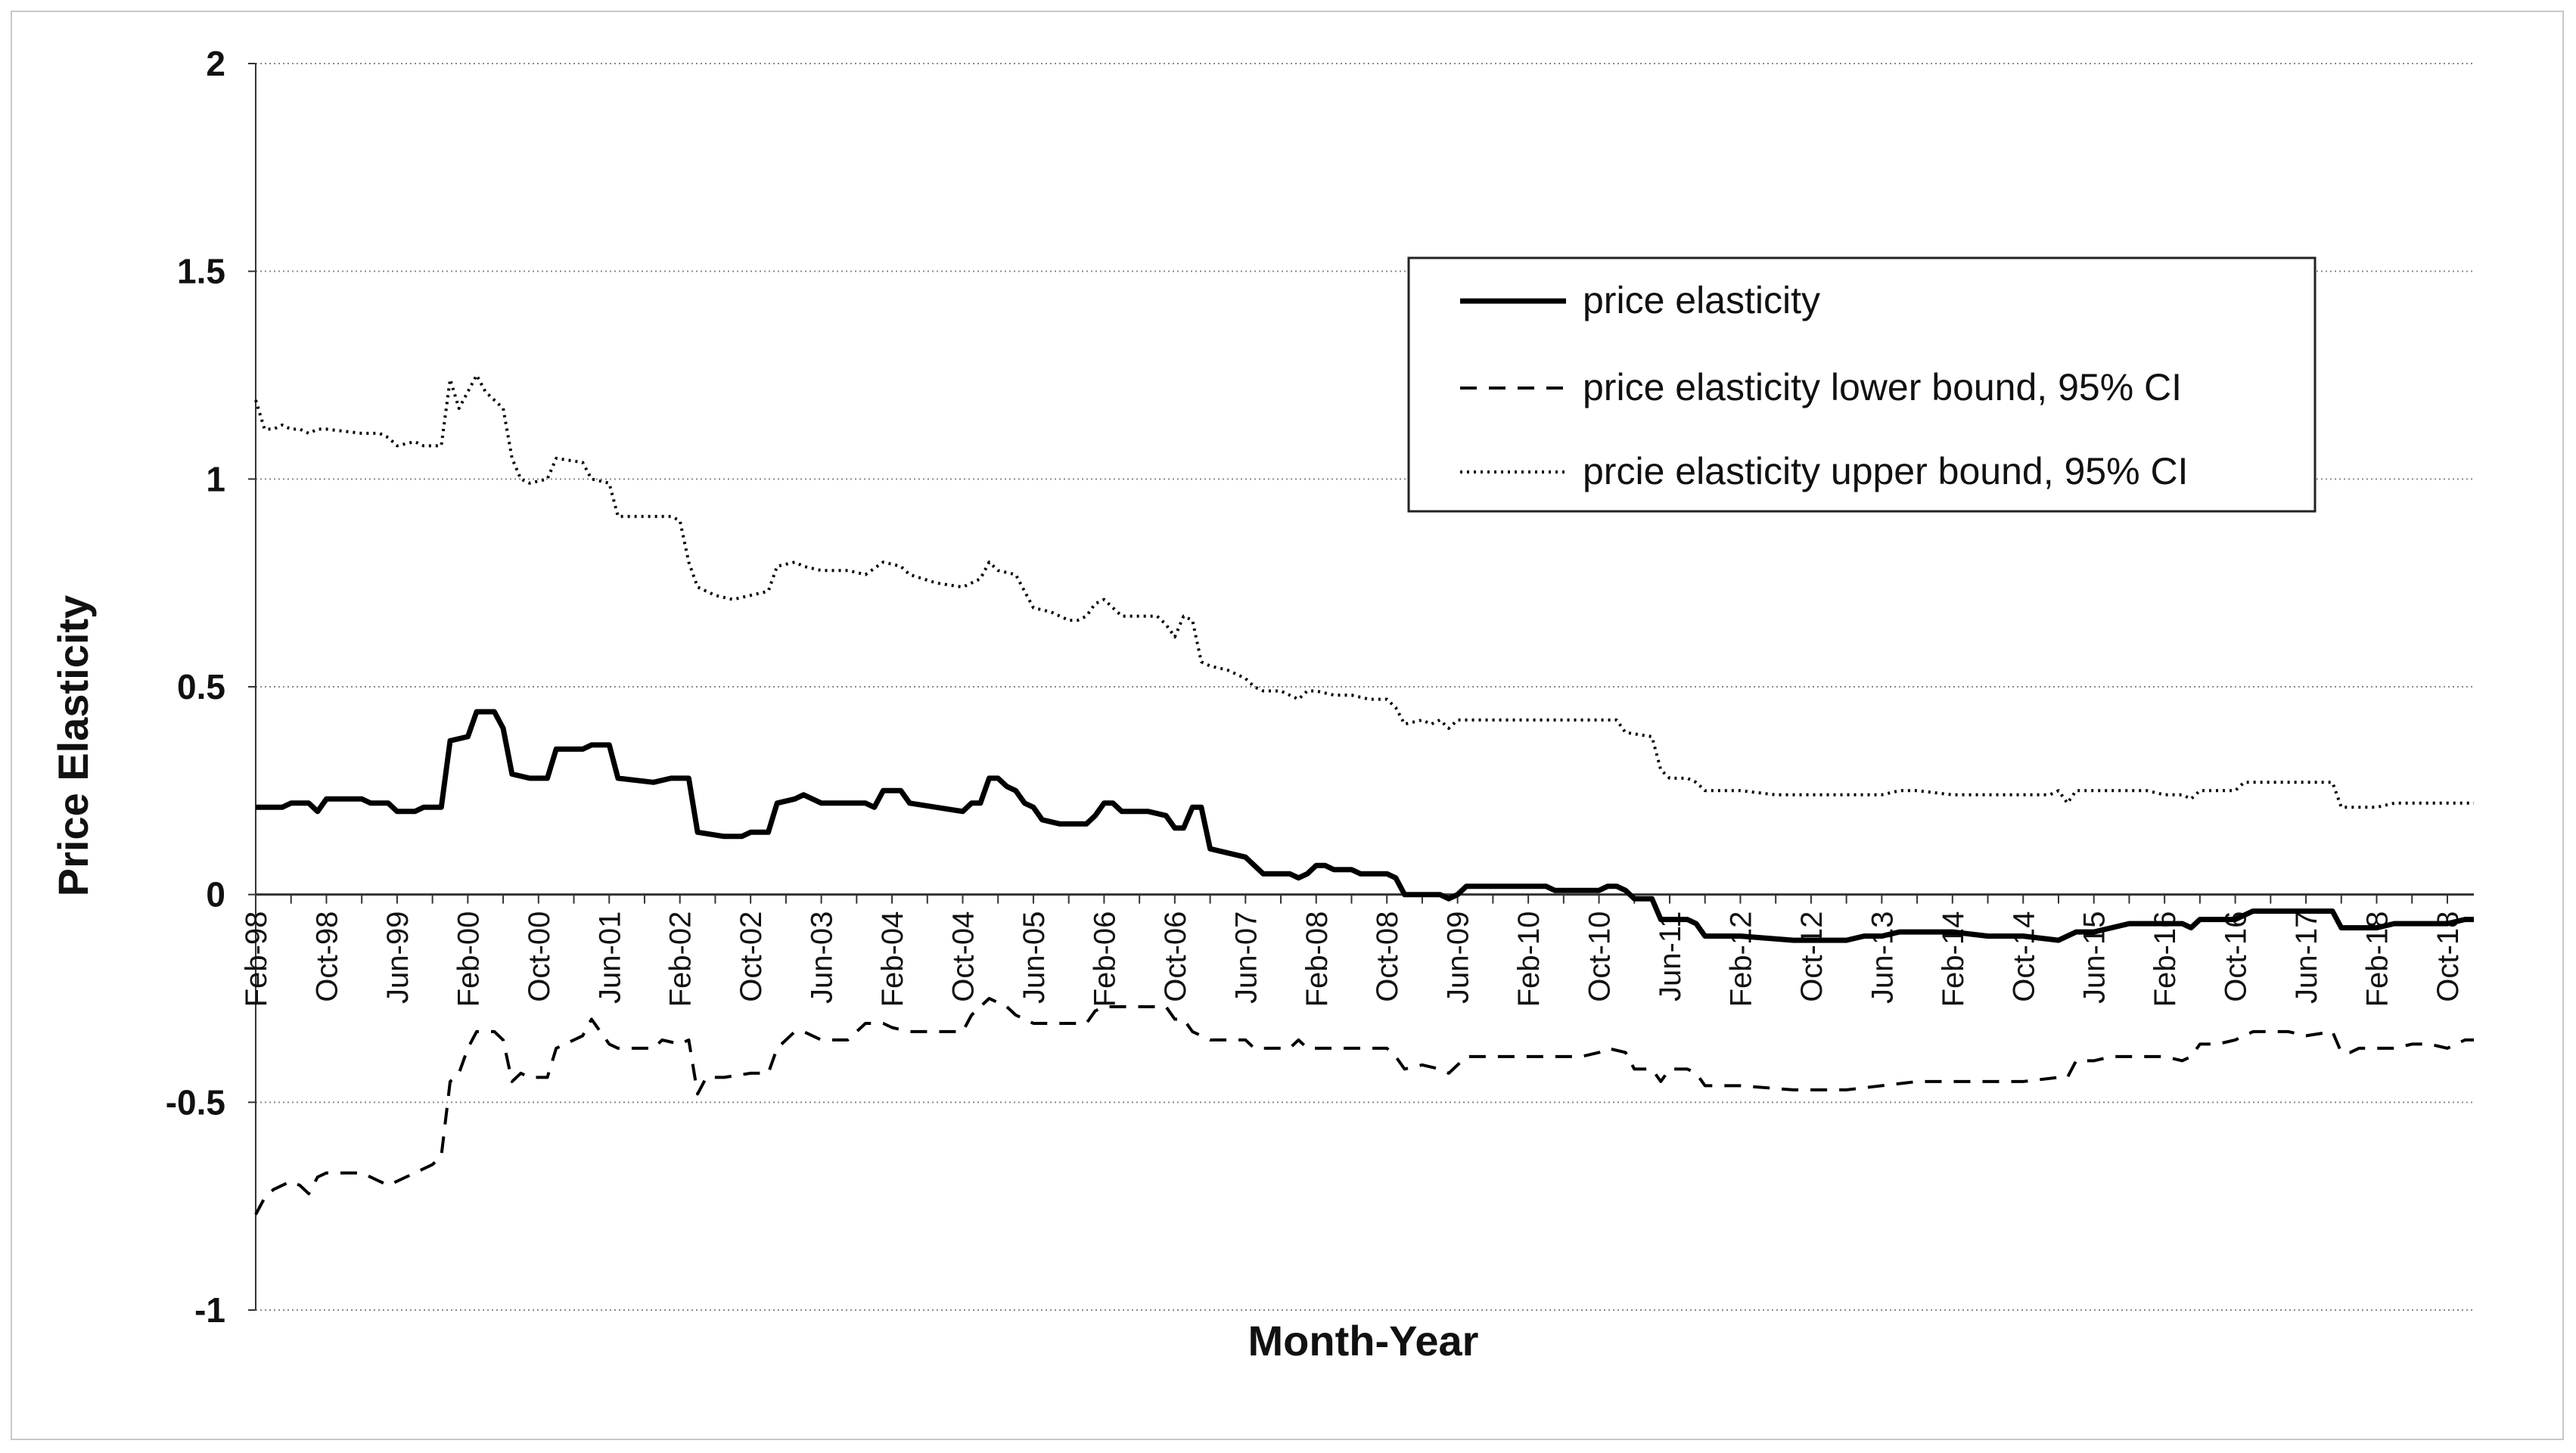 The width and height of the screenshot is (2576, 1453). Describe the element at coordinates (215, 894) in the screenshot. I see `y-tick-label: 0` at that location.